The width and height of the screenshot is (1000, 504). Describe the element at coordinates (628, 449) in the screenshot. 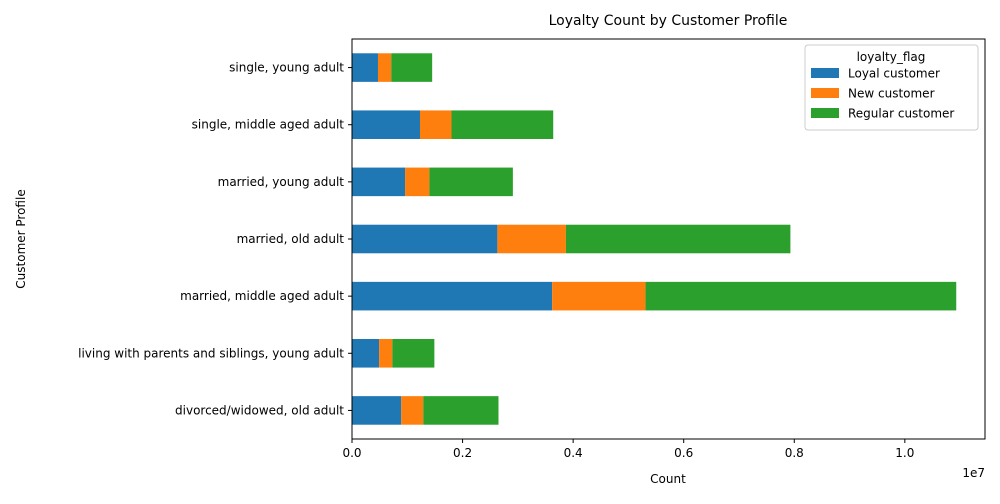

I see `x-axis: 0.0 0.2 0.4 0.6 0.8 1.0` at that location.